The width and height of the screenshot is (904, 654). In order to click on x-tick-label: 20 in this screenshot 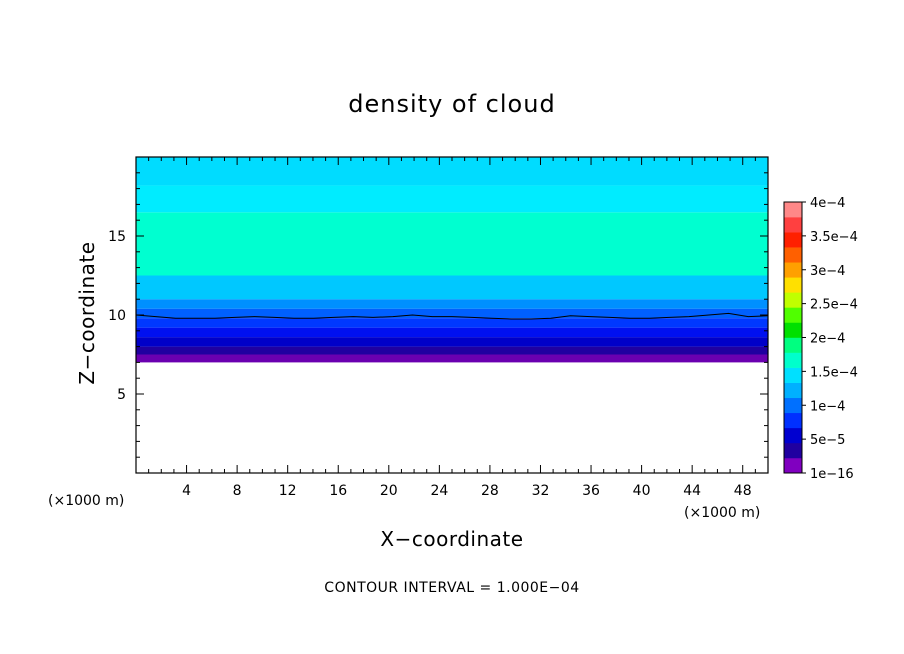, I will do `click(389, 491)`.